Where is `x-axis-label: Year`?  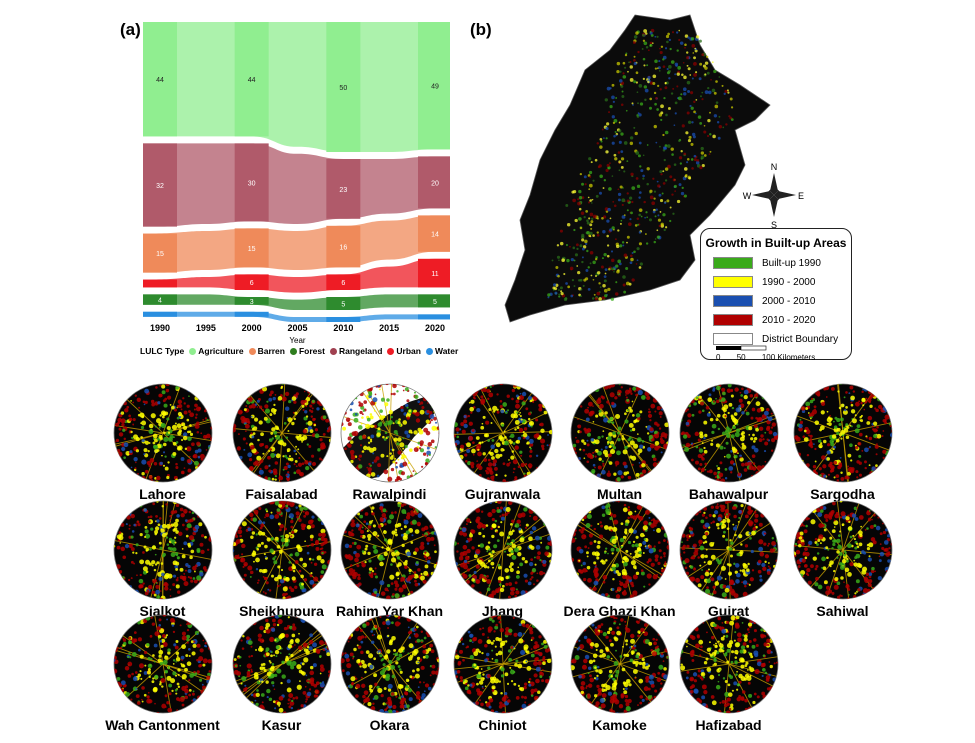 x-axis-label: Year is located at coordinates (297, 340).